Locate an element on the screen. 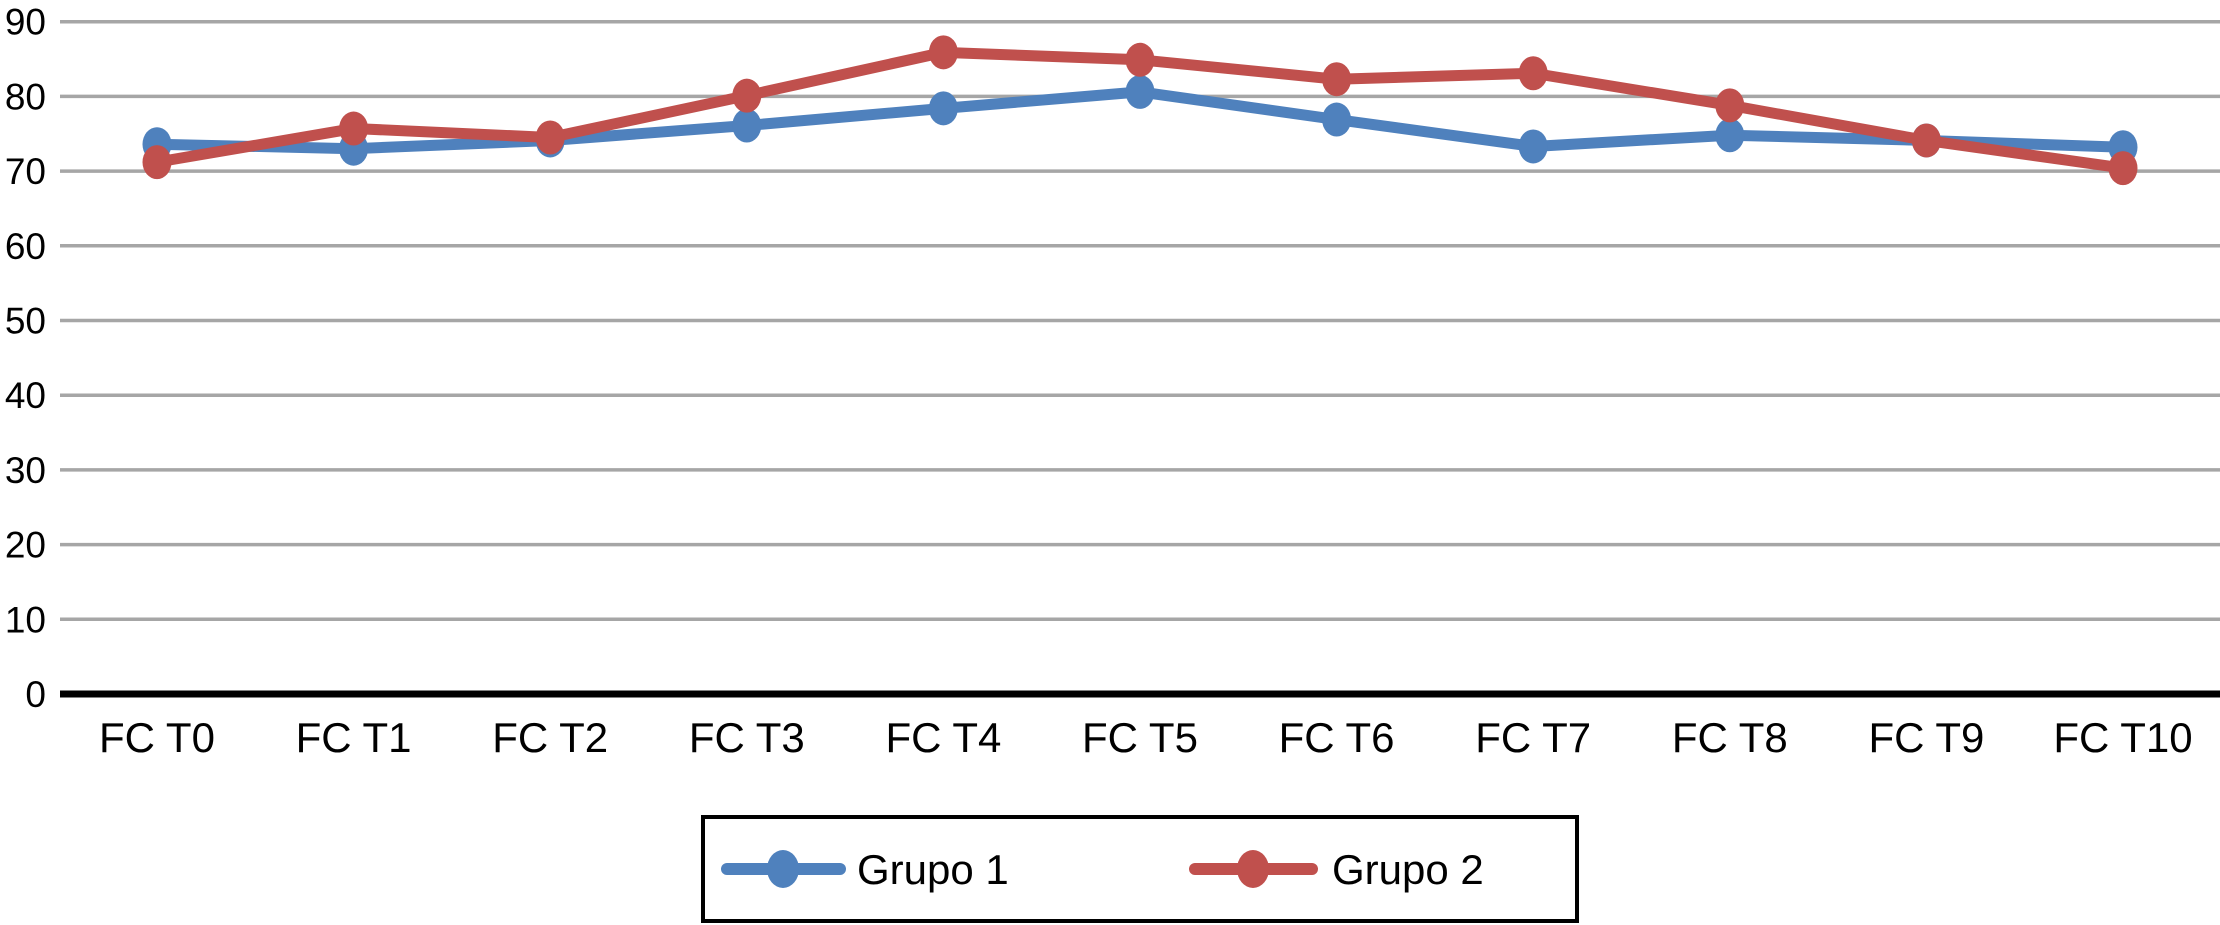  data-point-grupo-2-fc-t8 is located at coordinates (1730, 105).